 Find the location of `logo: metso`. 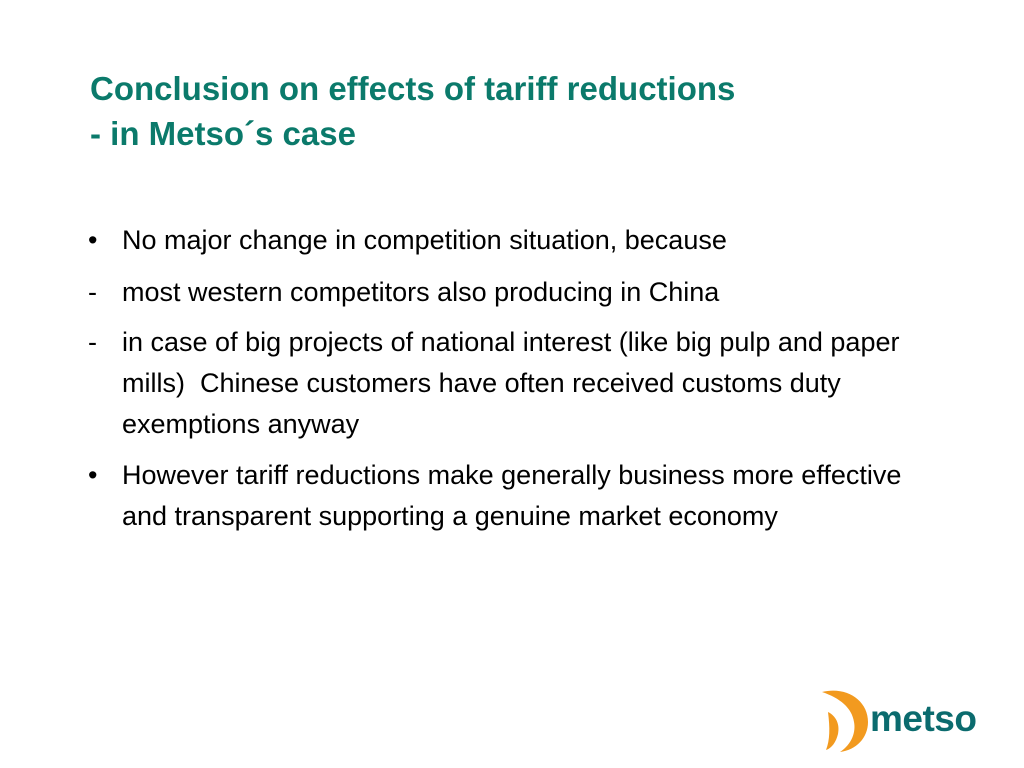

logo: metso is located at coordinates (908, 721).